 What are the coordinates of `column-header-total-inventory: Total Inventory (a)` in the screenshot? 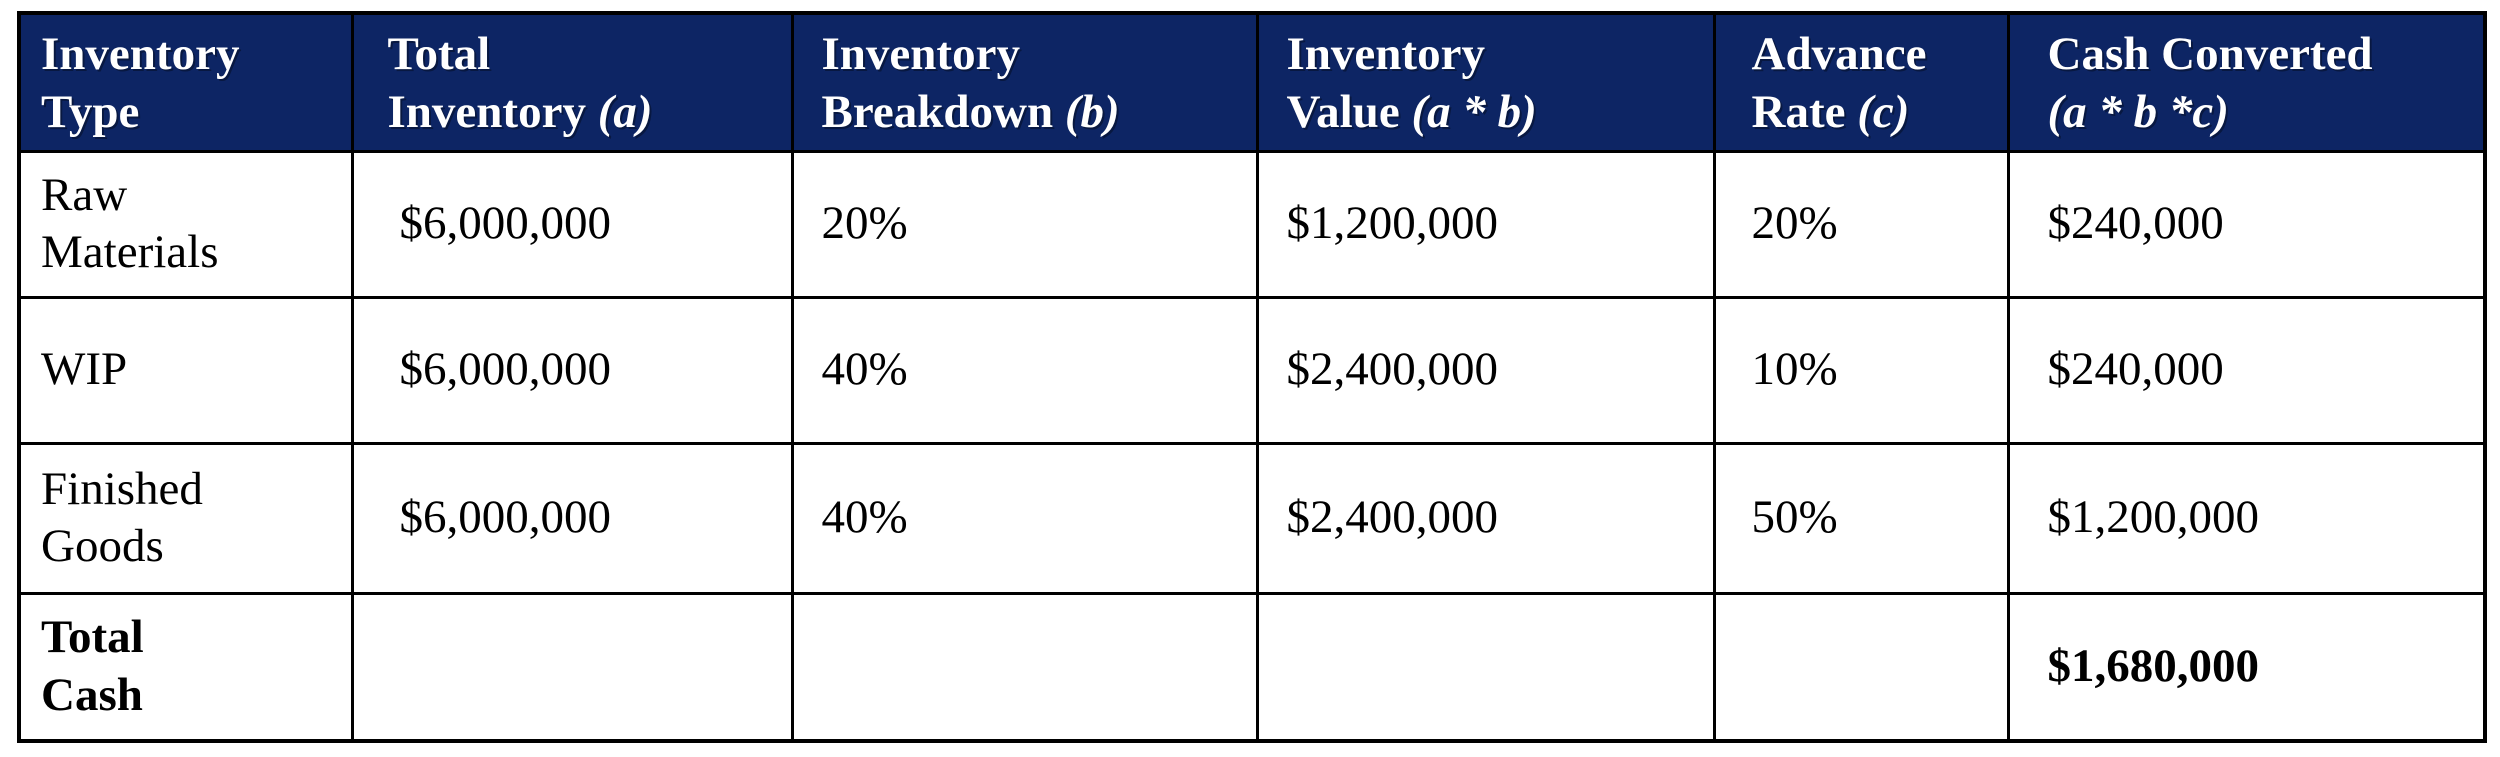 It's located at (572, 82).